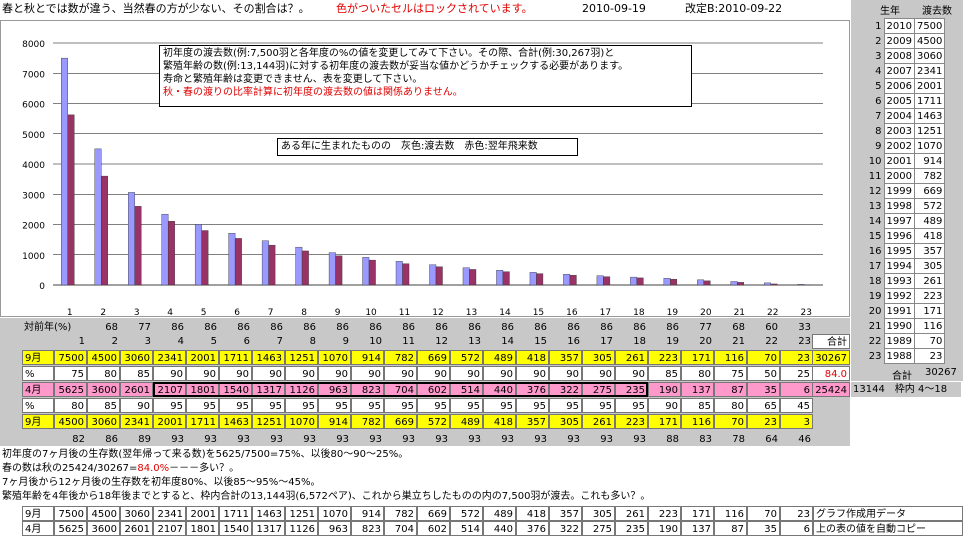 Image resolution: width=963 pixels, height=538 pixels. I want to click on pct2-label: %, so click(38, 405).